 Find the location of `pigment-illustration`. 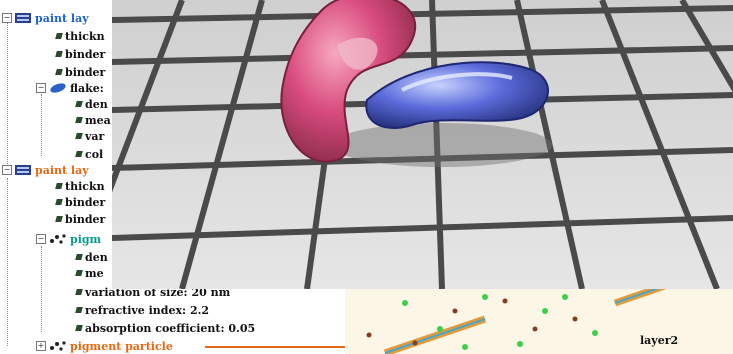

pigment-illustration is located at coordinates (516, 321).